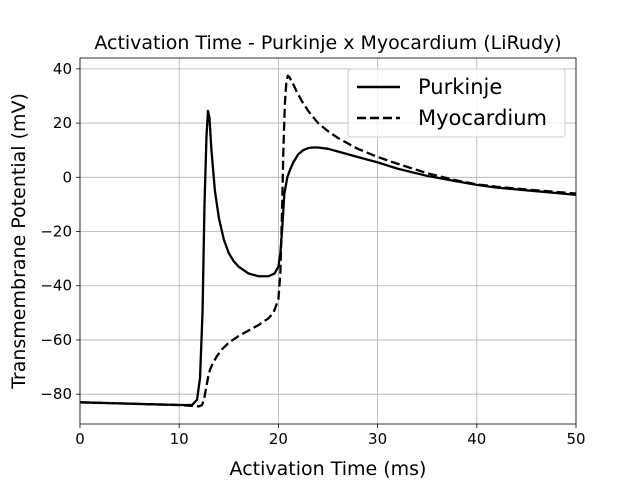  I want to click on x-axis-label: Activation Time (ms), so click(328, 469).